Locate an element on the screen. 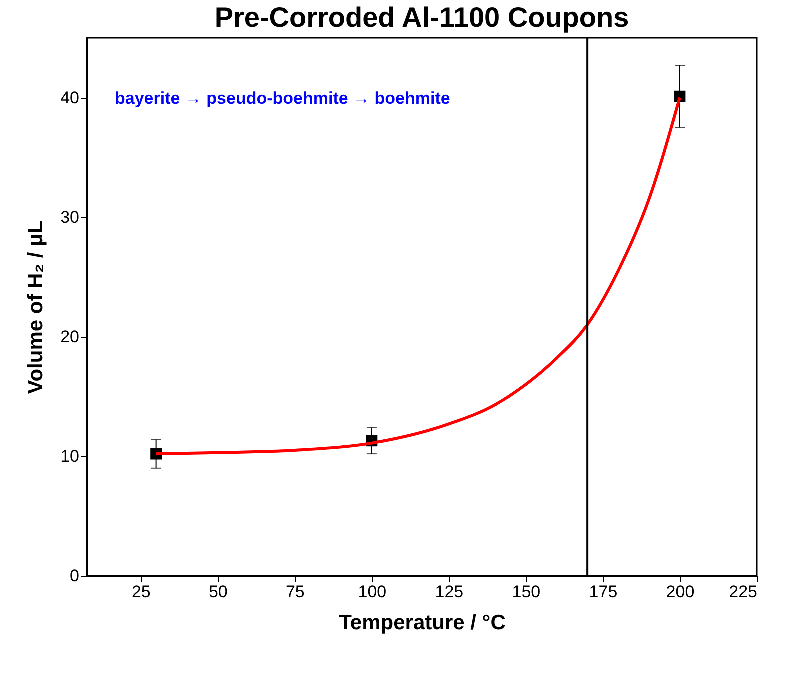 The image size is (797, 686). x-tick-label: 225 is located at coordinates (743, 592).